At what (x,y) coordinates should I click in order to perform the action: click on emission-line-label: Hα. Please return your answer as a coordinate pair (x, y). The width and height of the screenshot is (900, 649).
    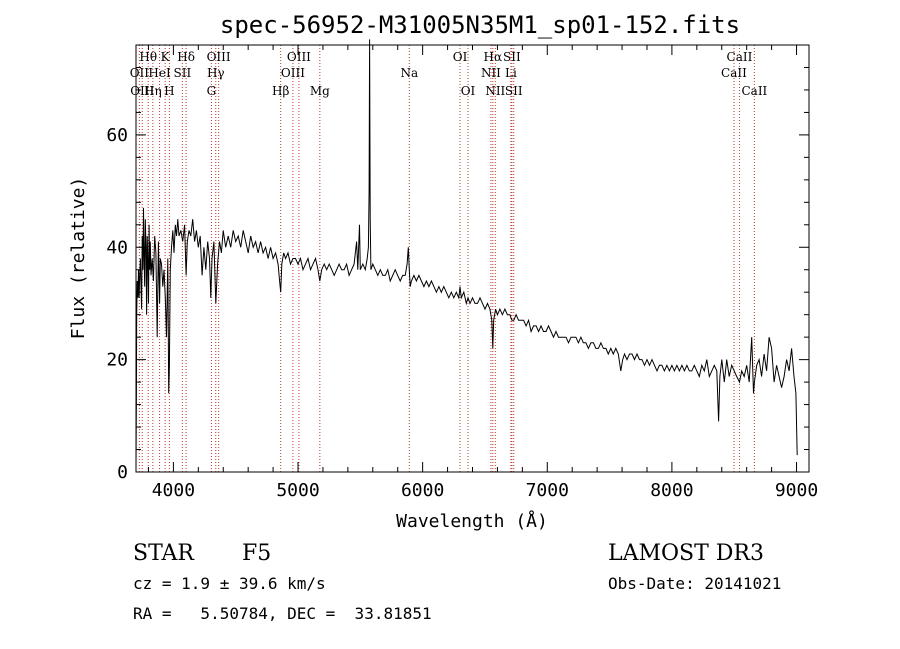
    Looking at the image, I should click on (493, 57).